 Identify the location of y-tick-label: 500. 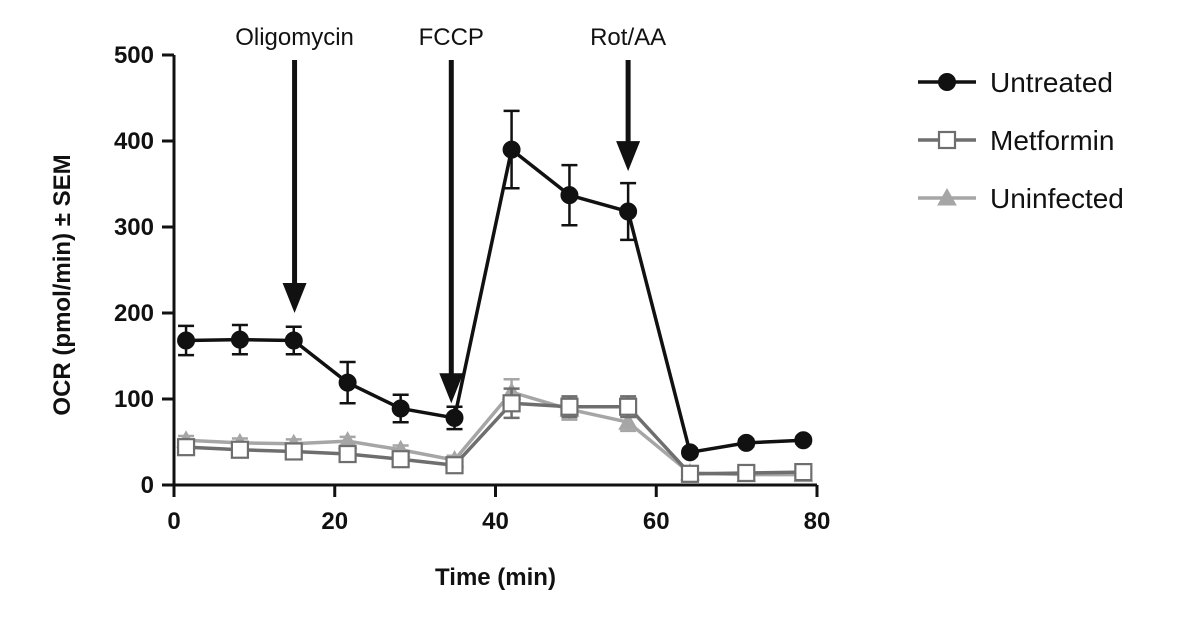
(134, 55).